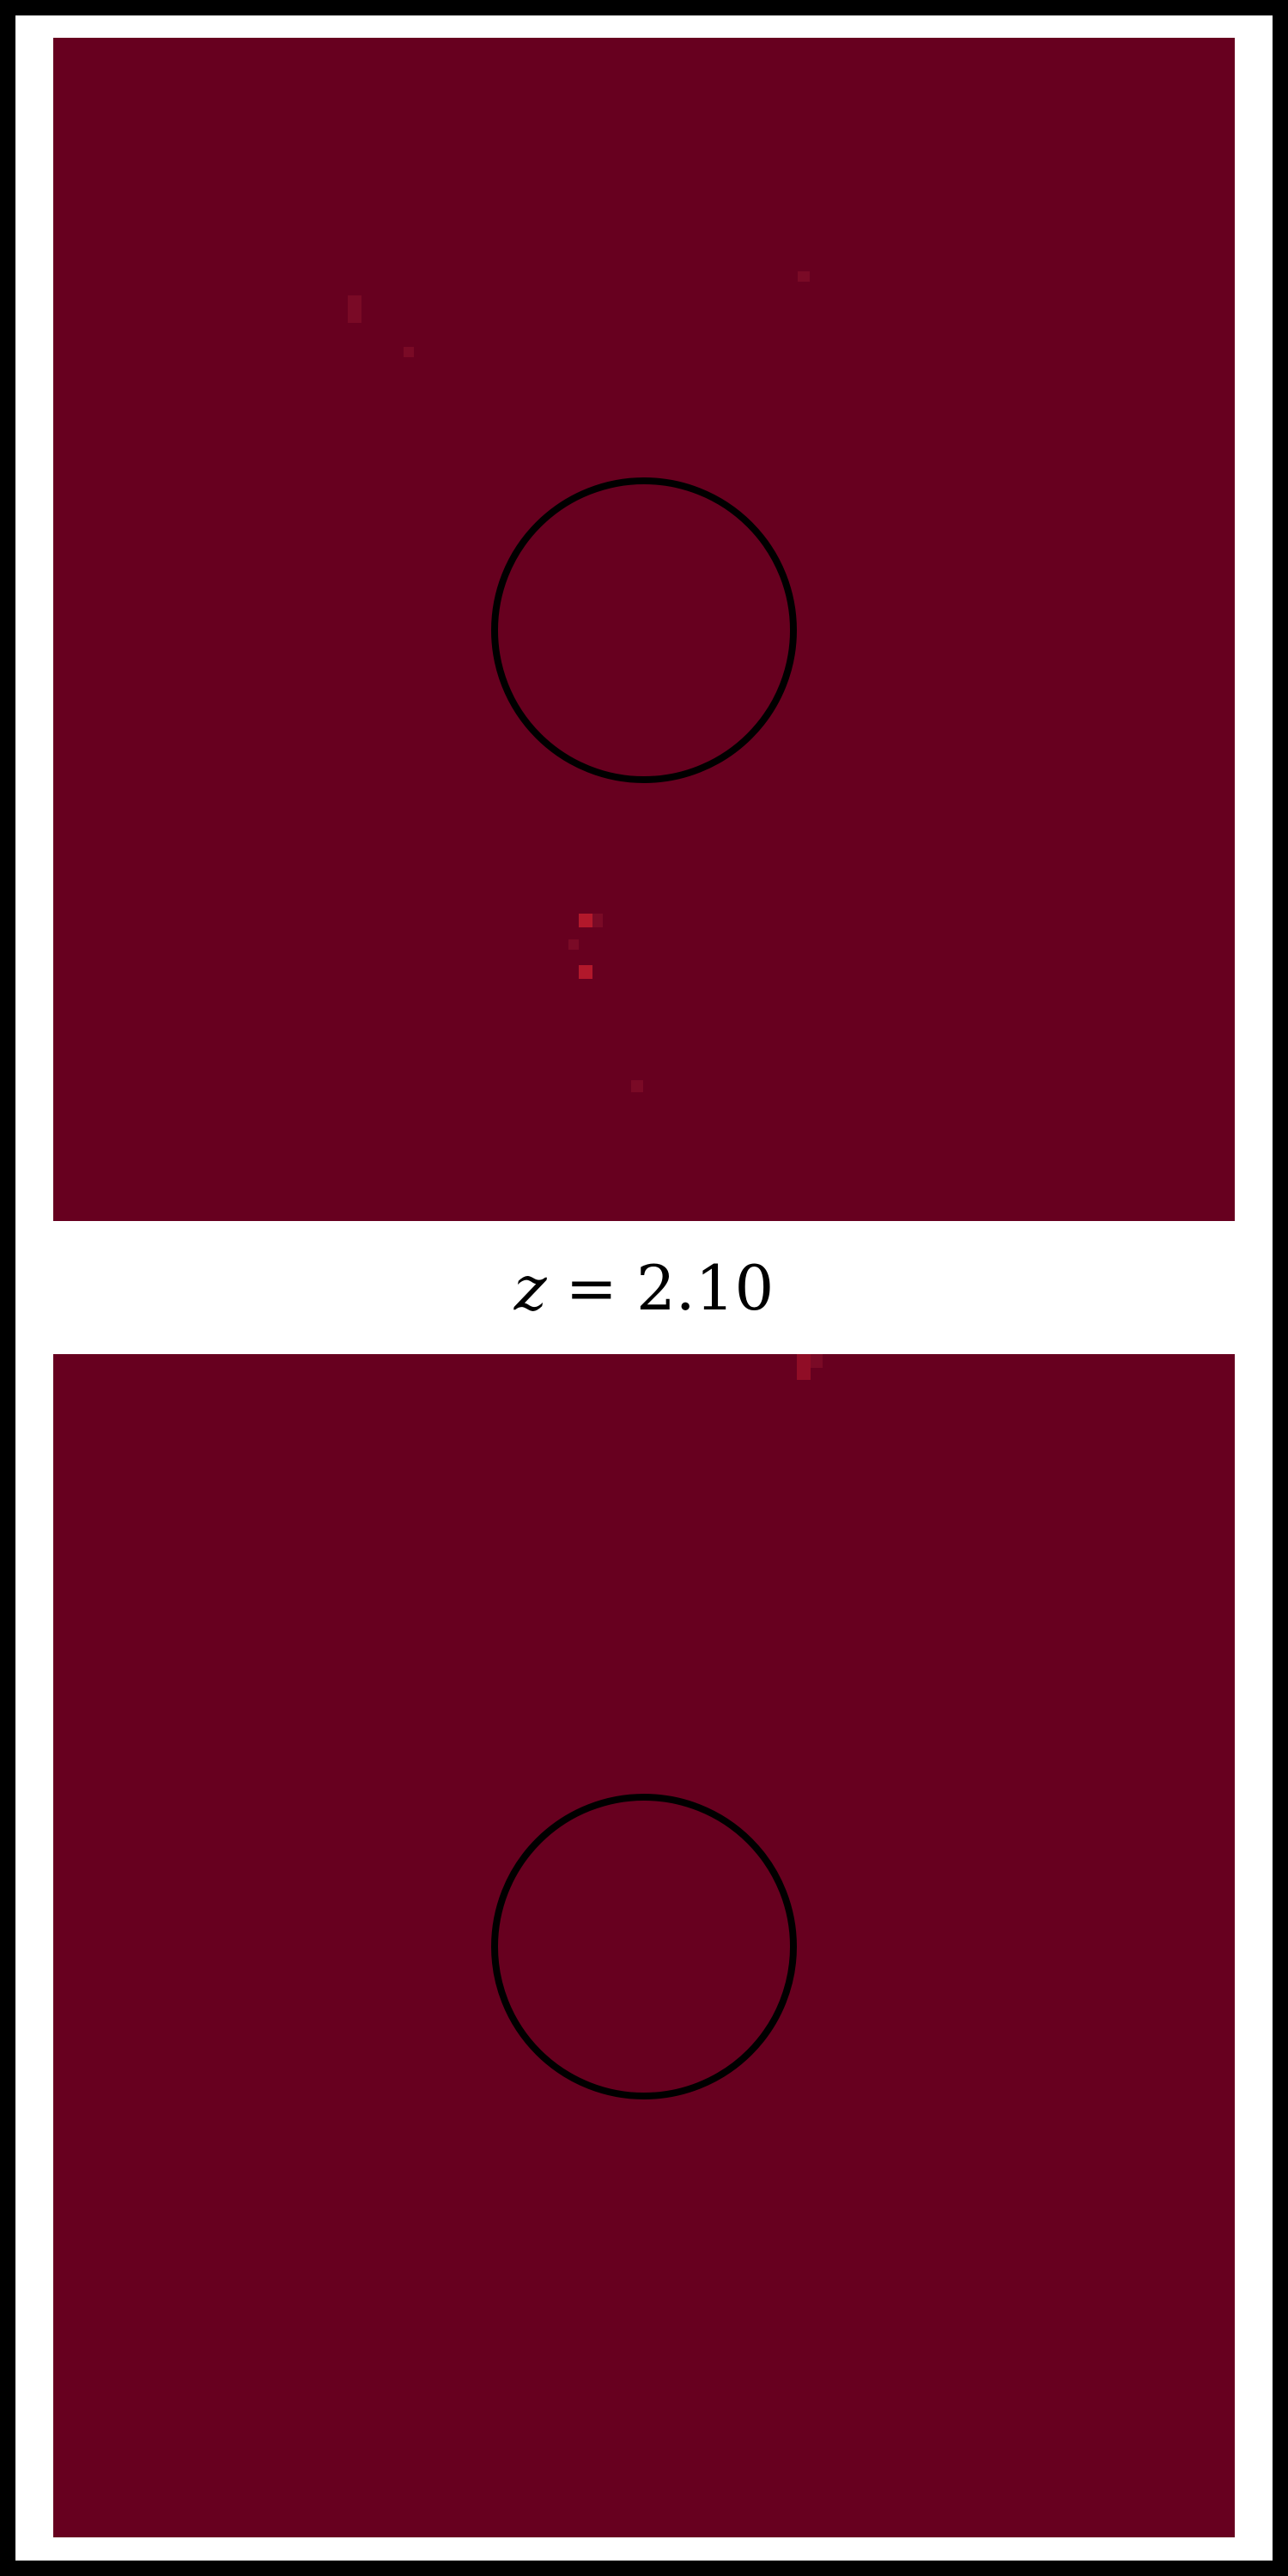  What do you see at coordinates (591, 1288) in the screenshot?
I see `redshift-equals: =` at bounding box center [591, 1288].